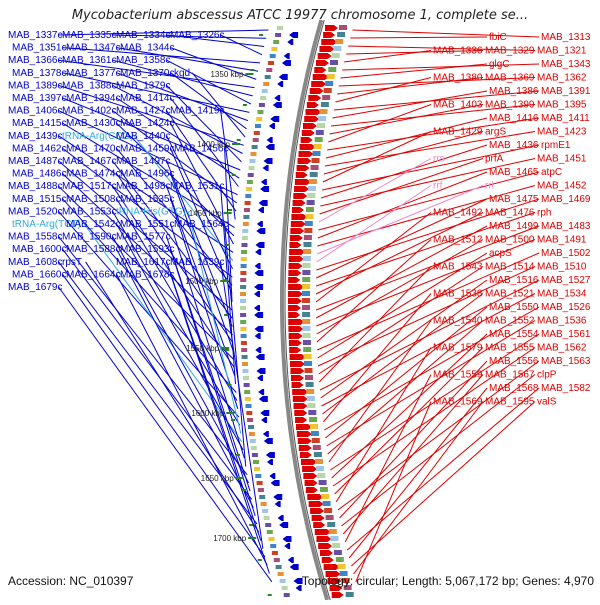 The width and height of the screenshot is (600, 605). Describe the element at coordinates (510, 105) in the screenshot. I see `gene-label-right: MAB_1399` at that location.